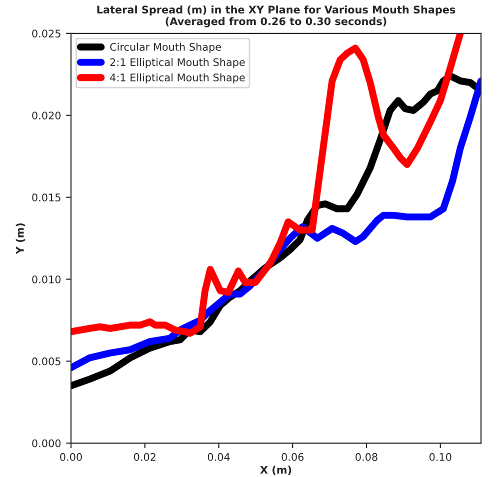 This screenshot has height=477, width=500. Describe the element at coordinates (293, 457) in the screenshot. I see `x-tick-label: 0.06` at that location.